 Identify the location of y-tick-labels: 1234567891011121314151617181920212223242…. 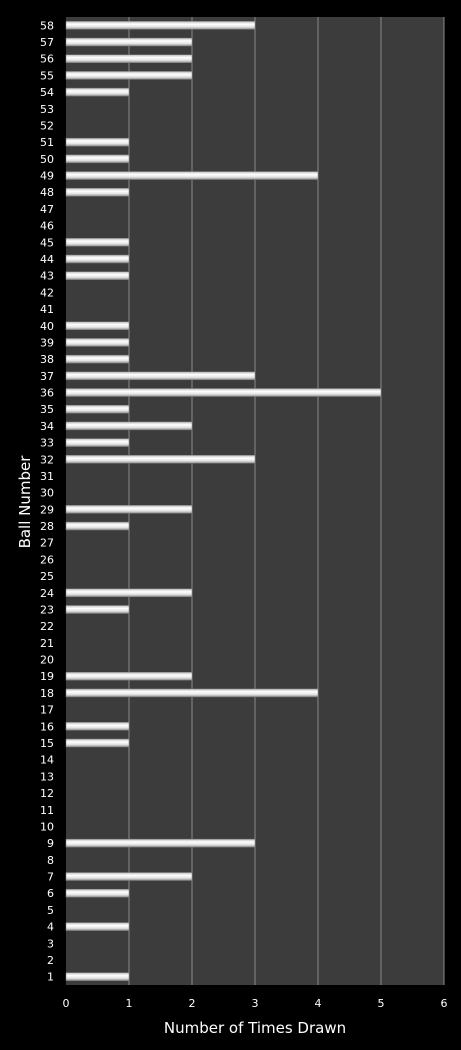
(47, 501).